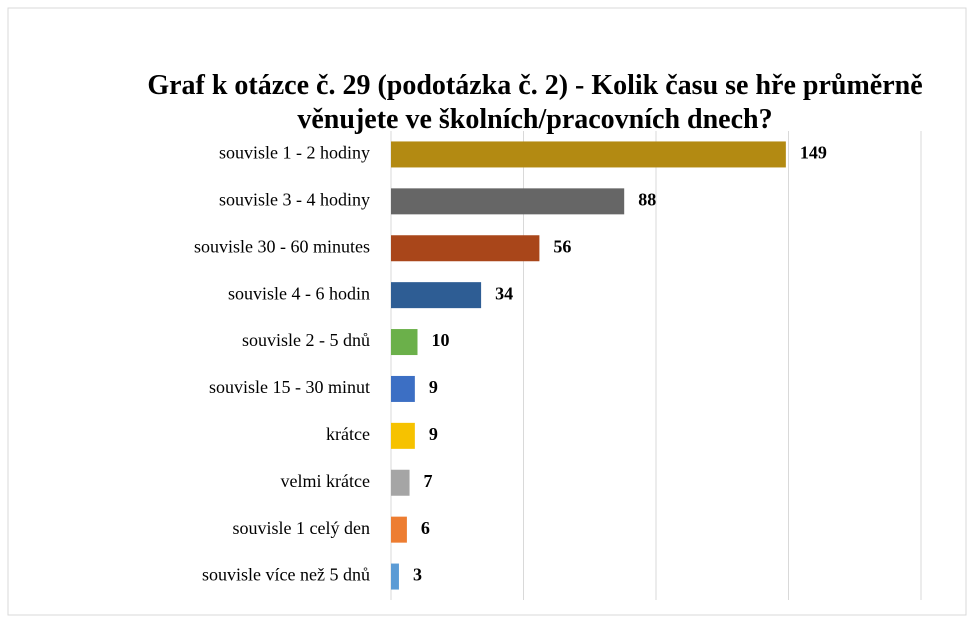 The height and width of the screenshot is (623, 974). Describe the element at coordinates (306, 340) in the screenshot. I see `y-tick-label: souvisle 2 - 5 dnů` at that location.